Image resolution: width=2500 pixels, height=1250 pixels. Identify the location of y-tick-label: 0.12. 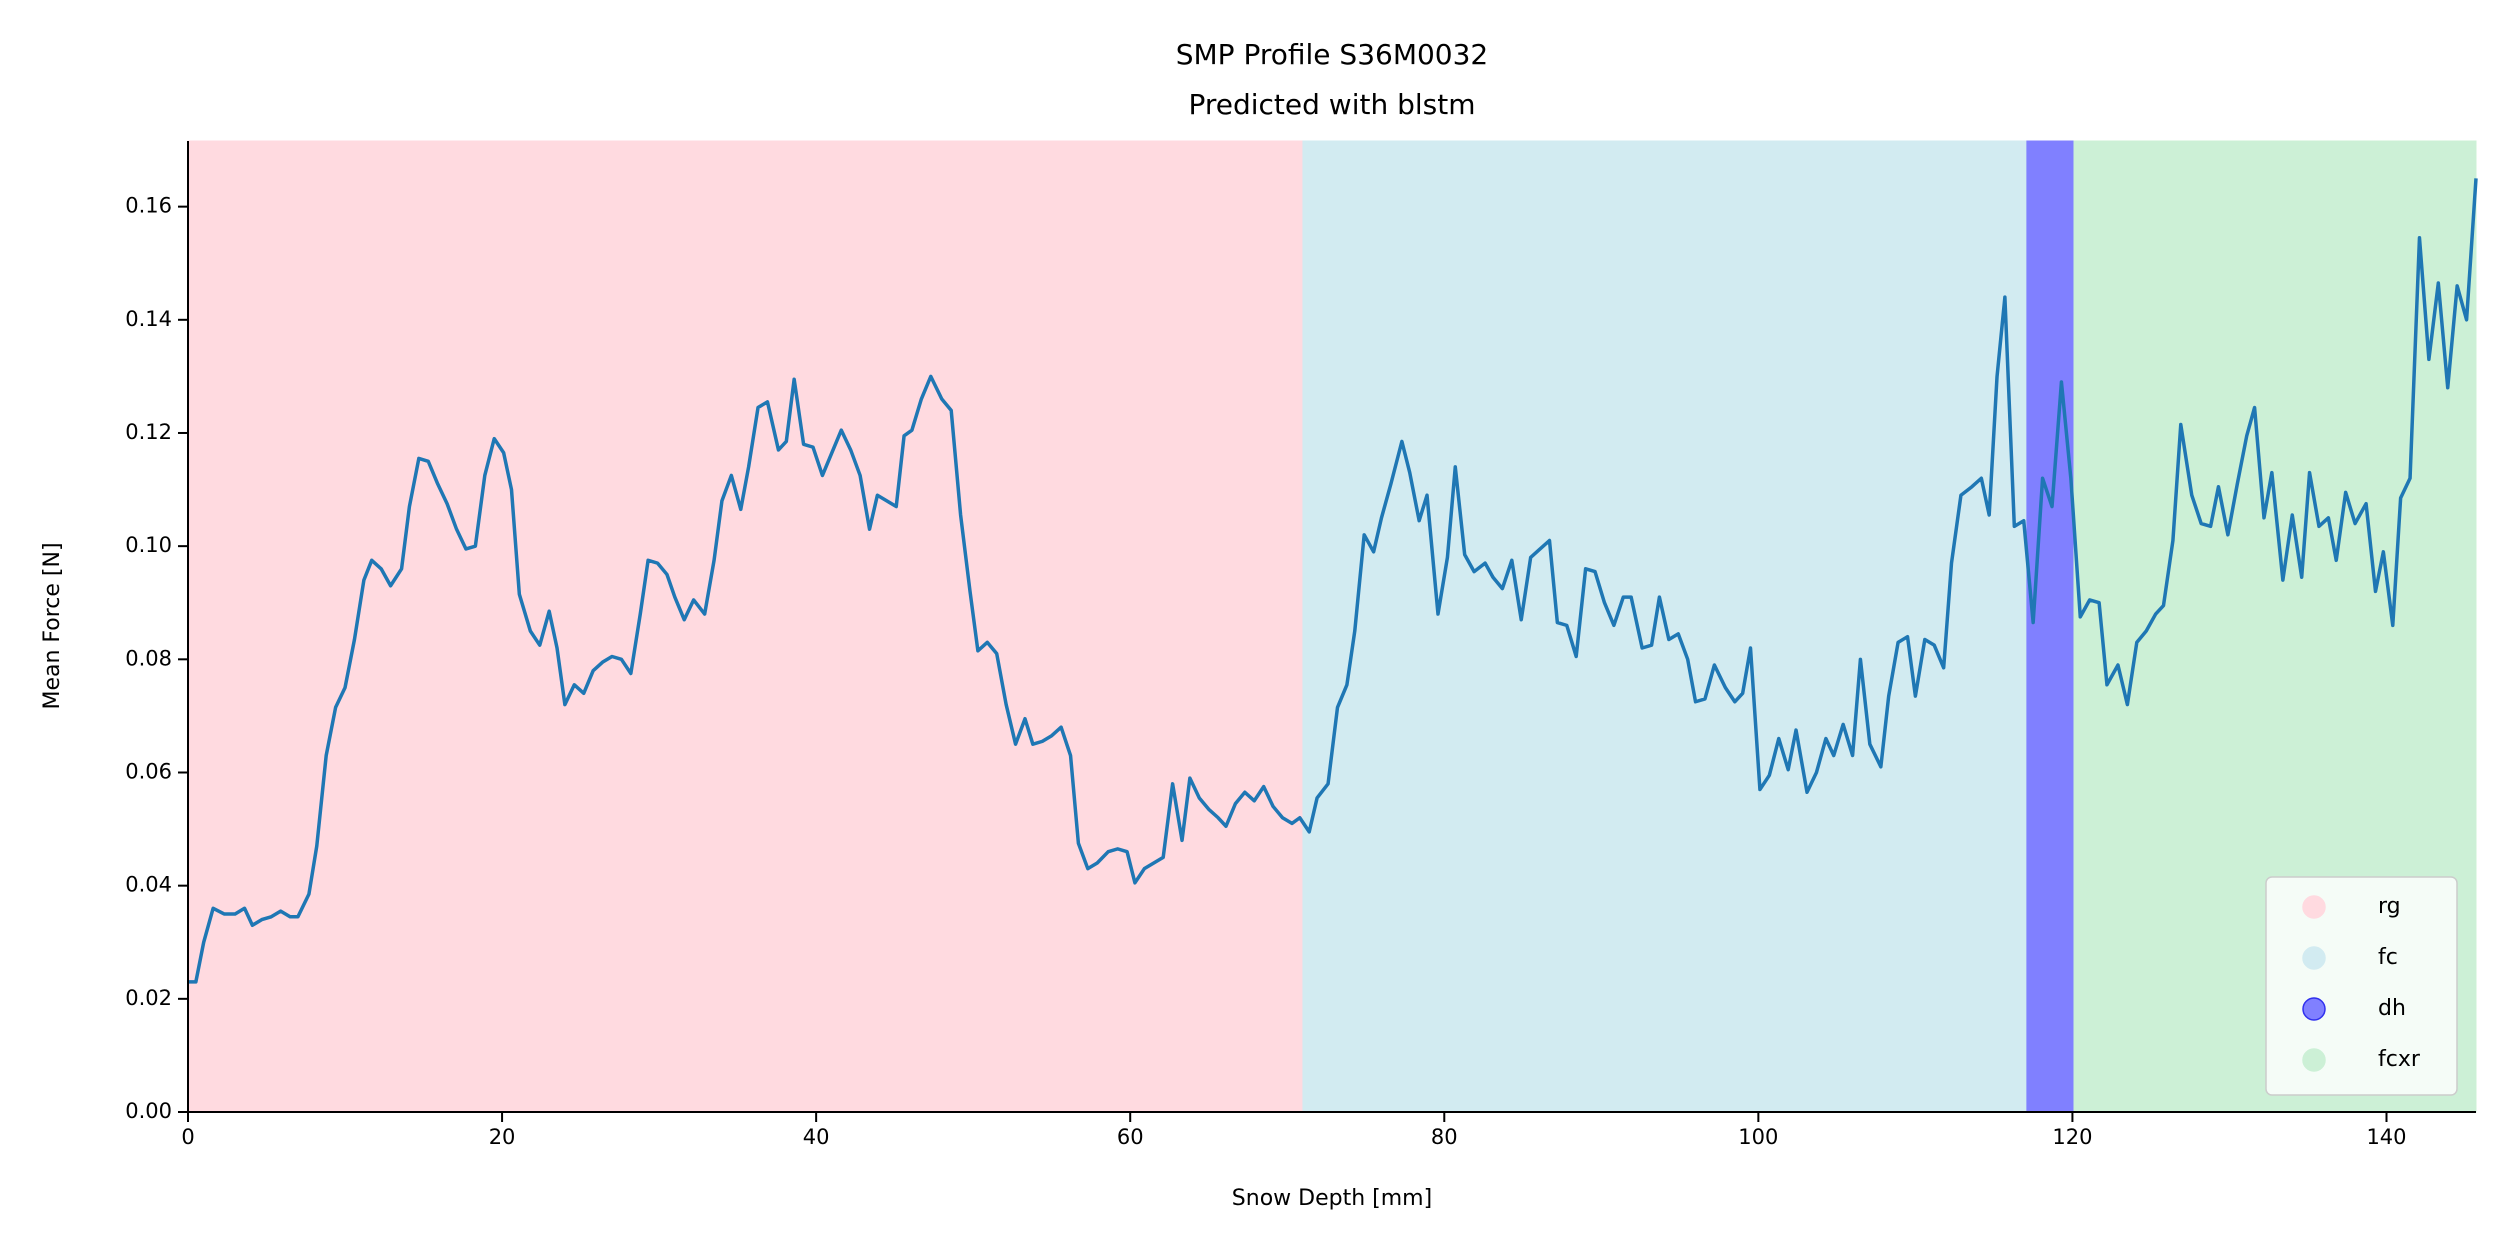
(148, 432).